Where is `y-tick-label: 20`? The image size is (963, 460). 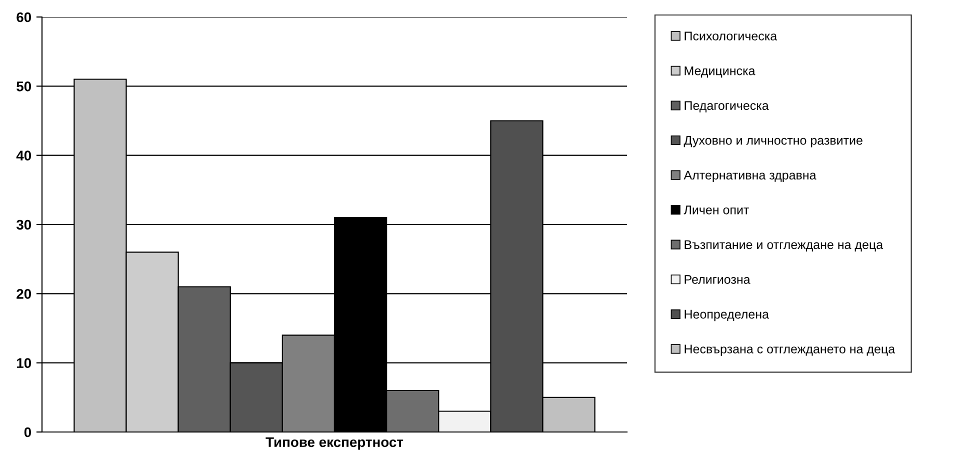 y-tick-label: 20 is located at coordinates (24, 294).